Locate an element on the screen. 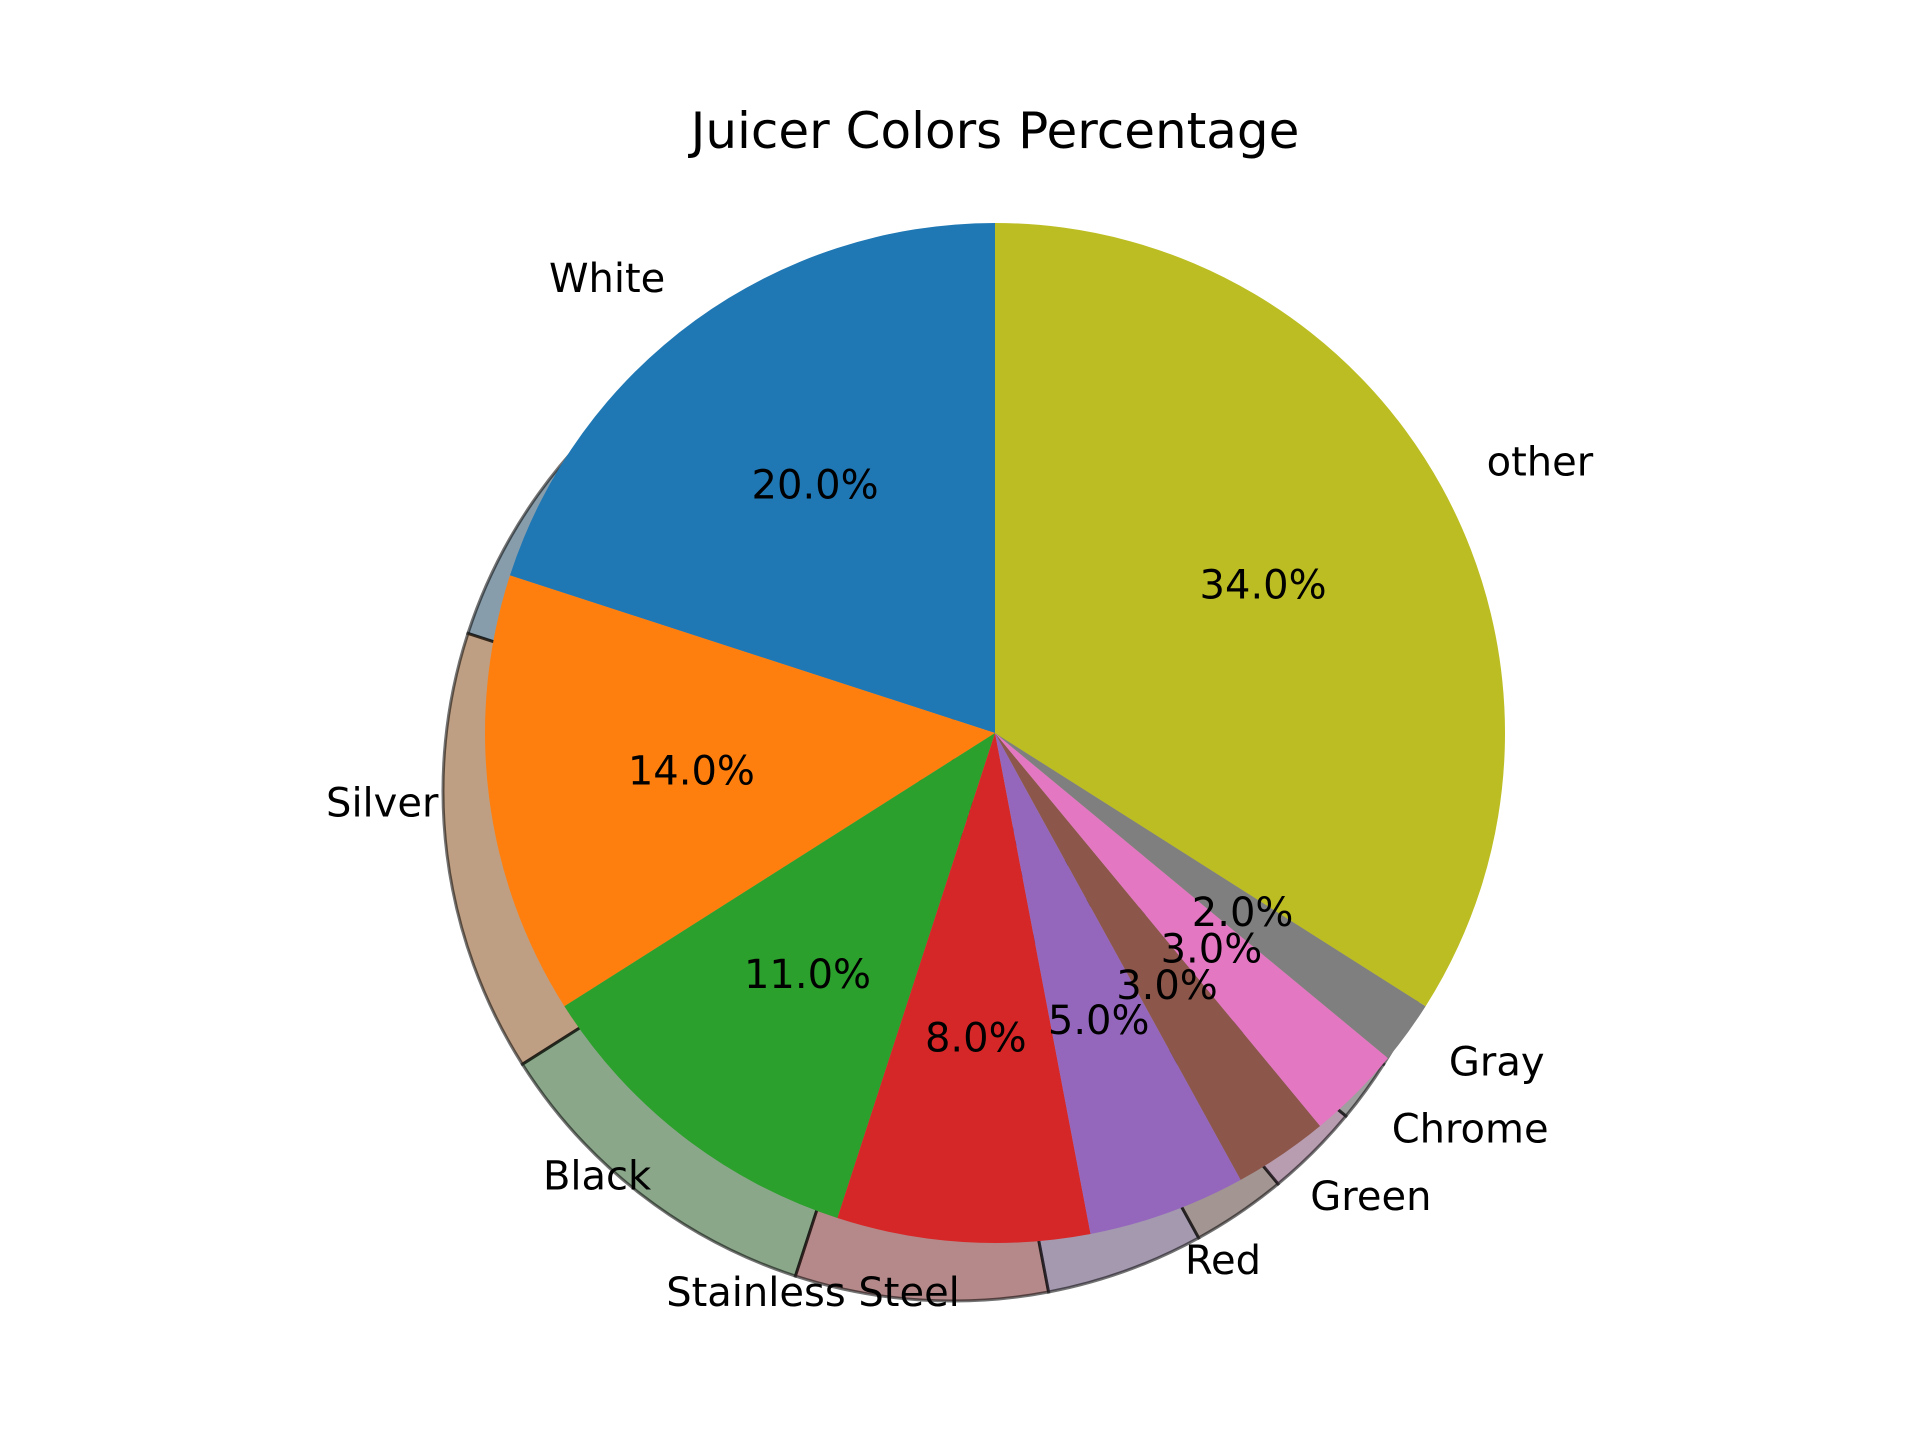  slice-black is located at coordinates (779, 976).